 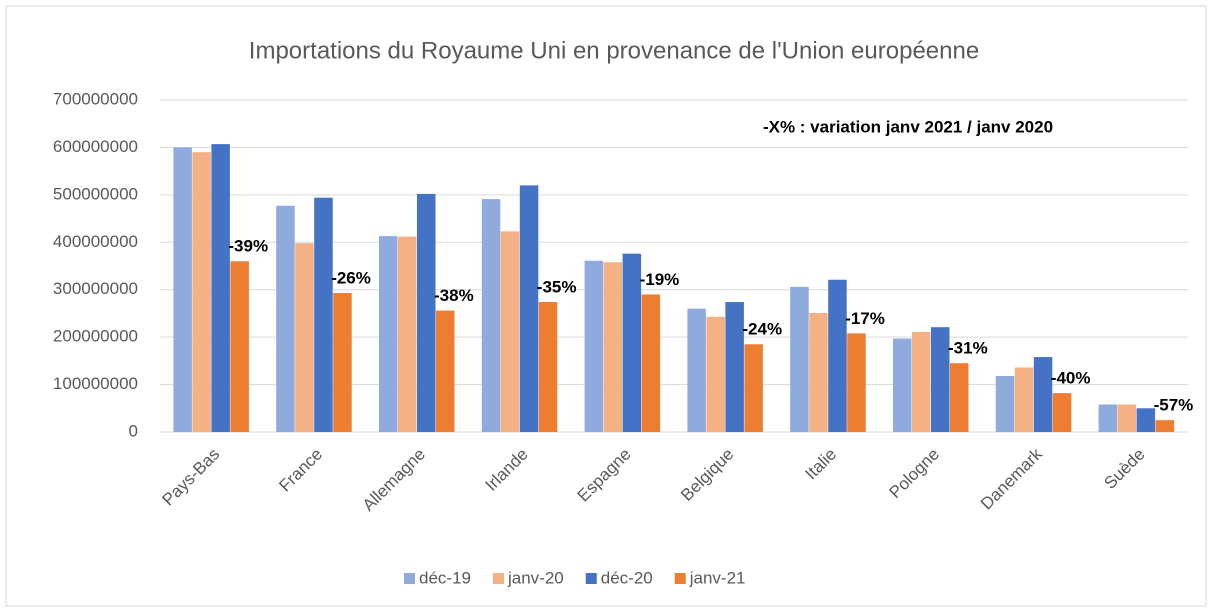 What do you see at coordinates (351, 278) in the screenshot?
I see `change-label: -26%` at bounding box center [351, 278].